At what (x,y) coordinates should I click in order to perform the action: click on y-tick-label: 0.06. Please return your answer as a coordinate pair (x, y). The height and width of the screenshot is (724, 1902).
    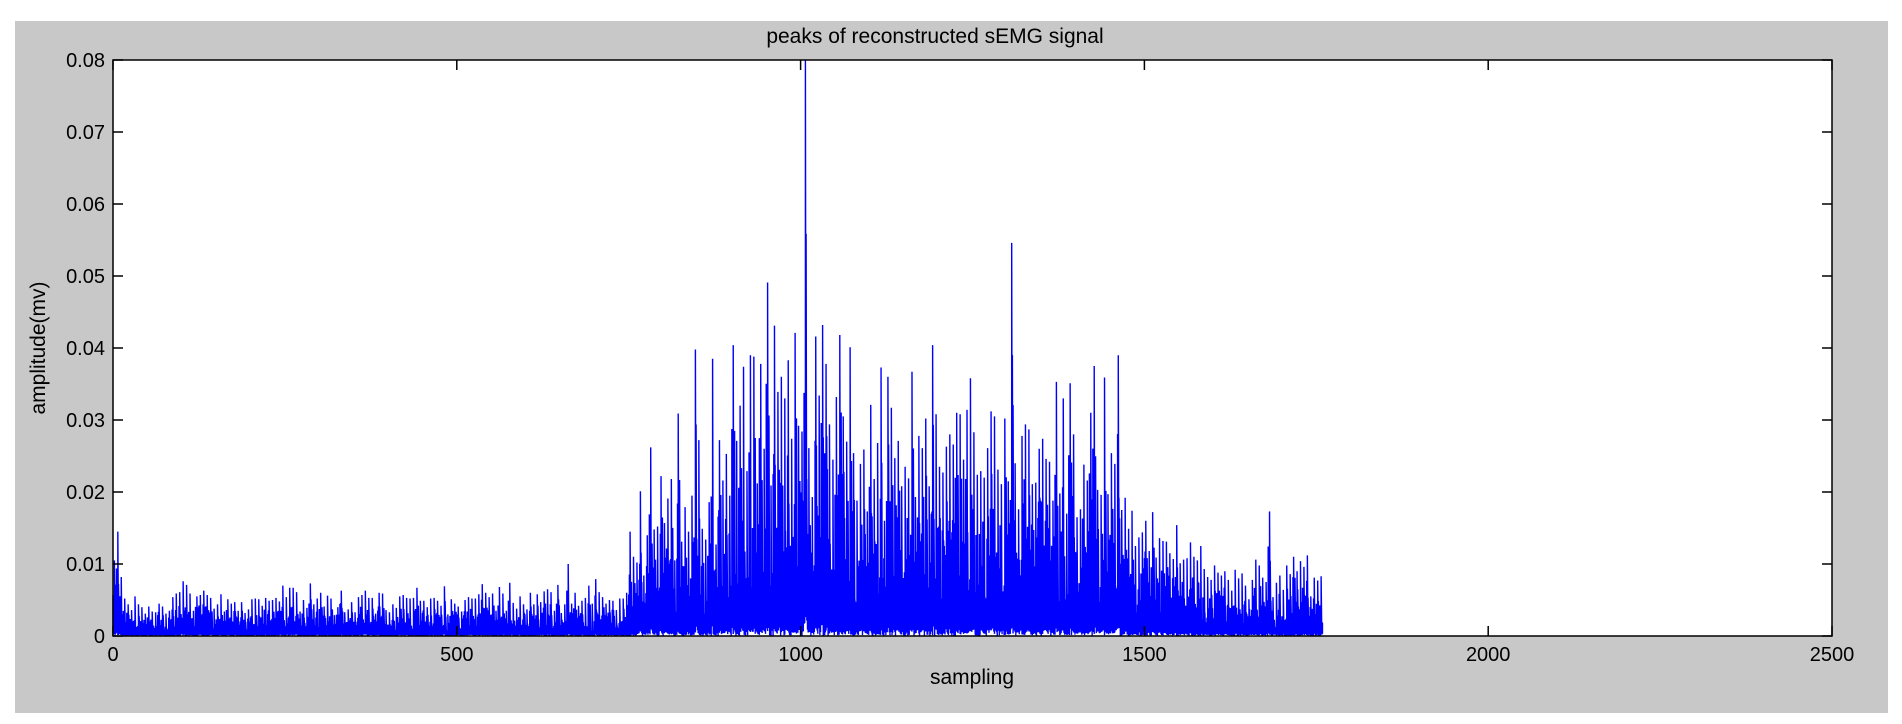
    Looking at the image, I should click on (85, 205).